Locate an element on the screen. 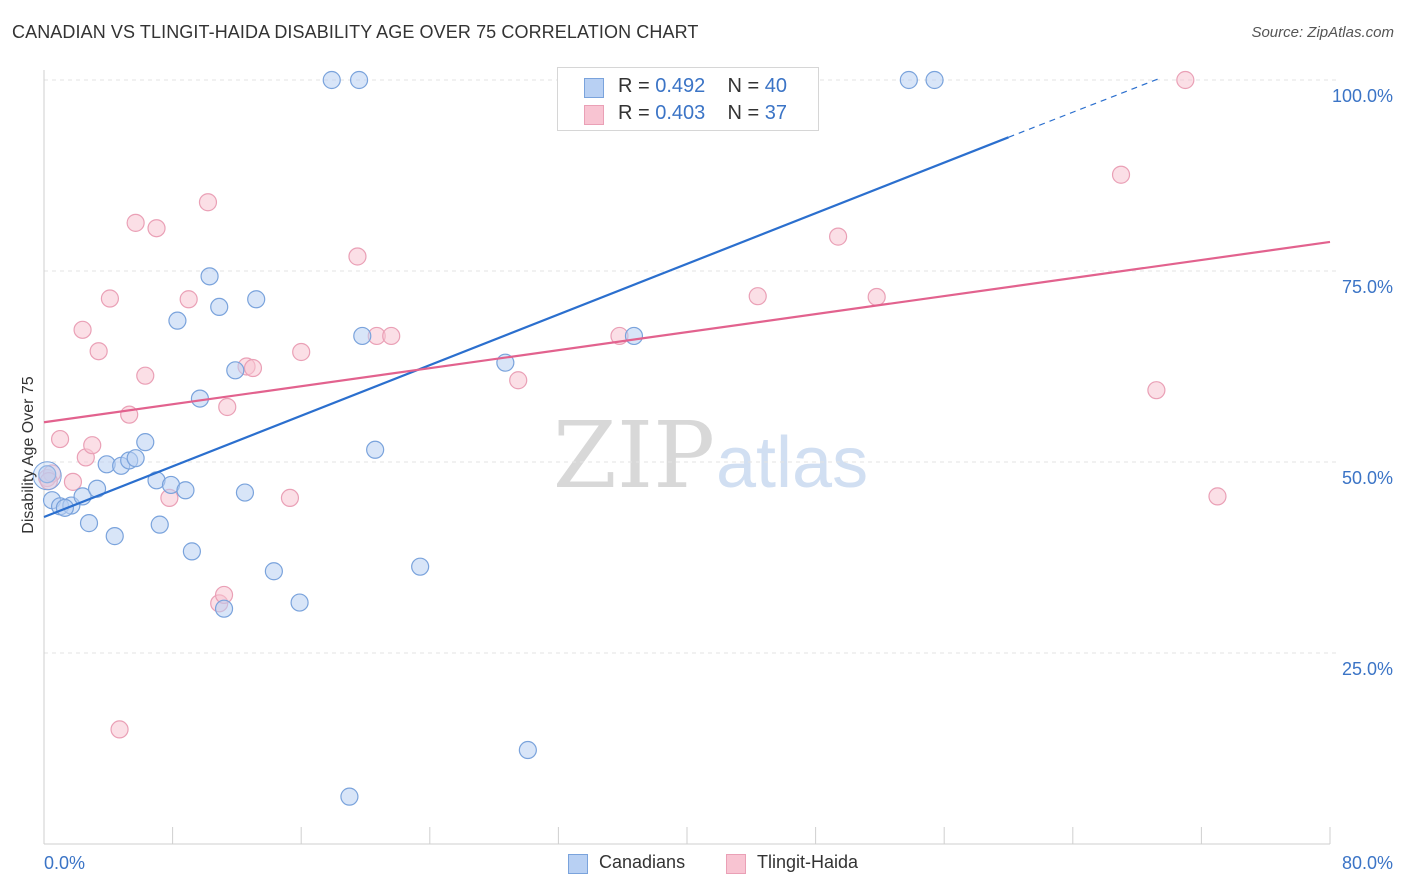 The image size is (1406, 892). y-tick-label: 50.0% is located at coordinates (1367, 478).